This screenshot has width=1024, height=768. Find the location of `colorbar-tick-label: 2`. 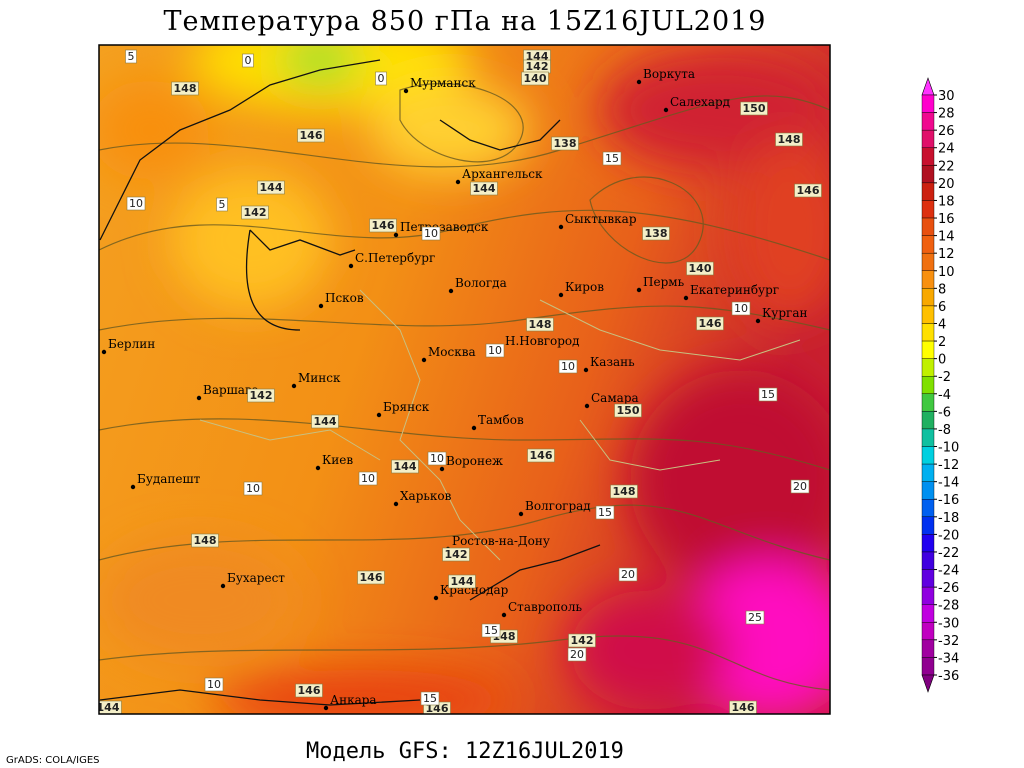

colorbar-tick-label: 2 is located at coordinates (942, 342).